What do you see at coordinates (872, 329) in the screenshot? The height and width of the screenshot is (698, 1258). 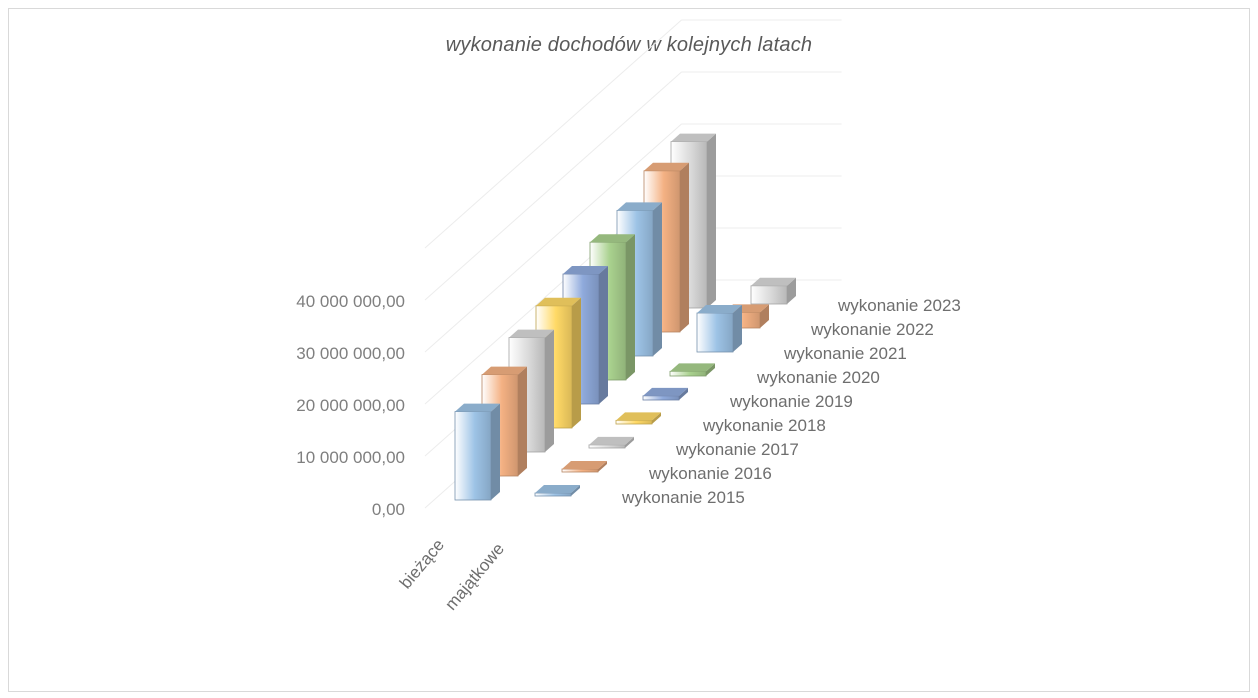 I see `series-label: wykonanie 2022` at bounding box center [872, 329].